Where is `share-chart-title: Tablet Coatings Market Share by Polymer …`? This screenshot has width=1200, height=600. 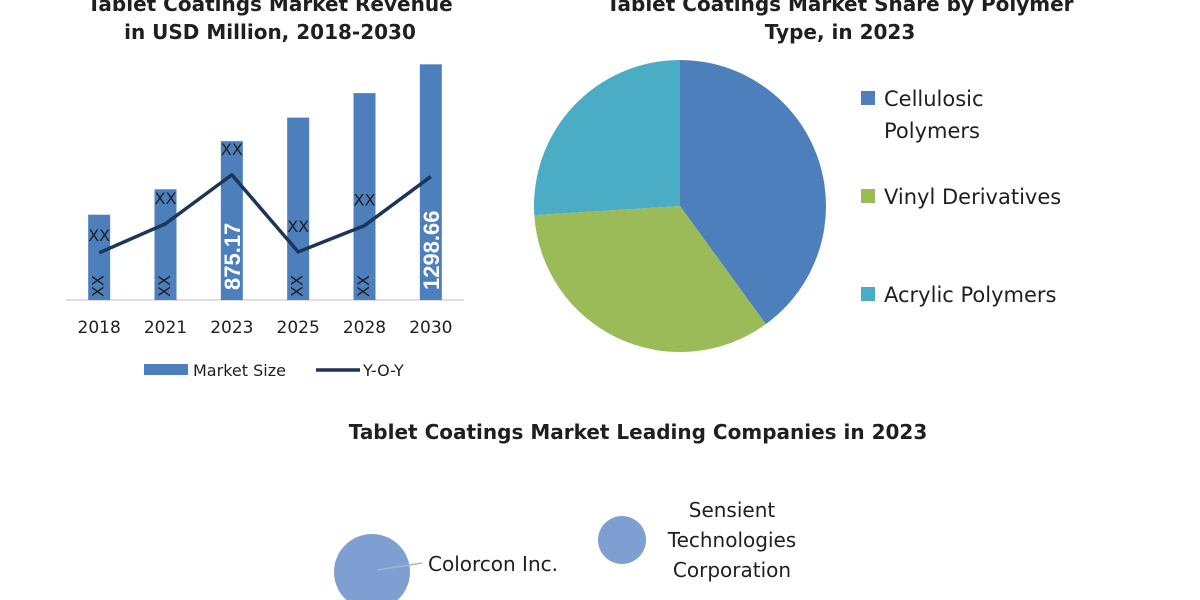
share-chart-title: Tablet Coatings Market Share by Polymer … is located at coordinates (840, 23).